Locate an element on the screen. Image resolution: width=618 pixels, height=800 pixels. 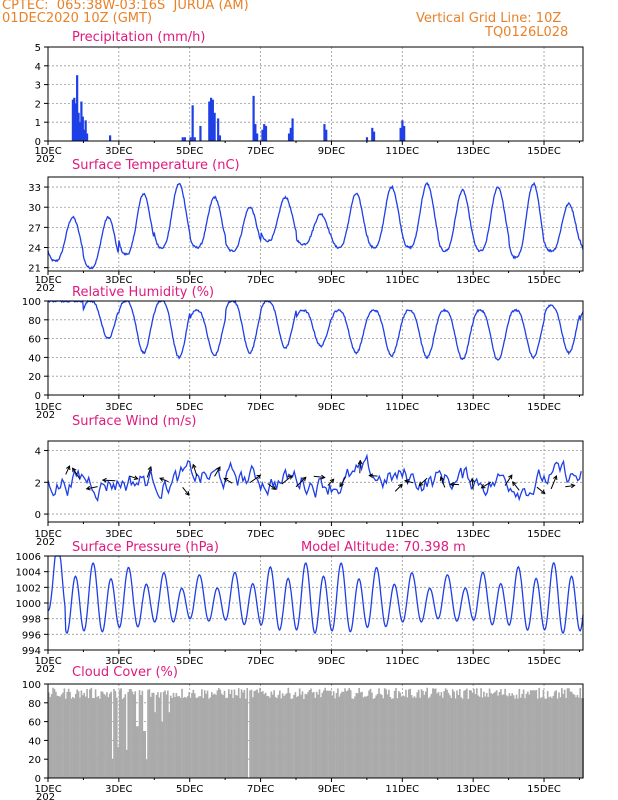
y-tick-label: 1004 is located at coordinates (28, 573).